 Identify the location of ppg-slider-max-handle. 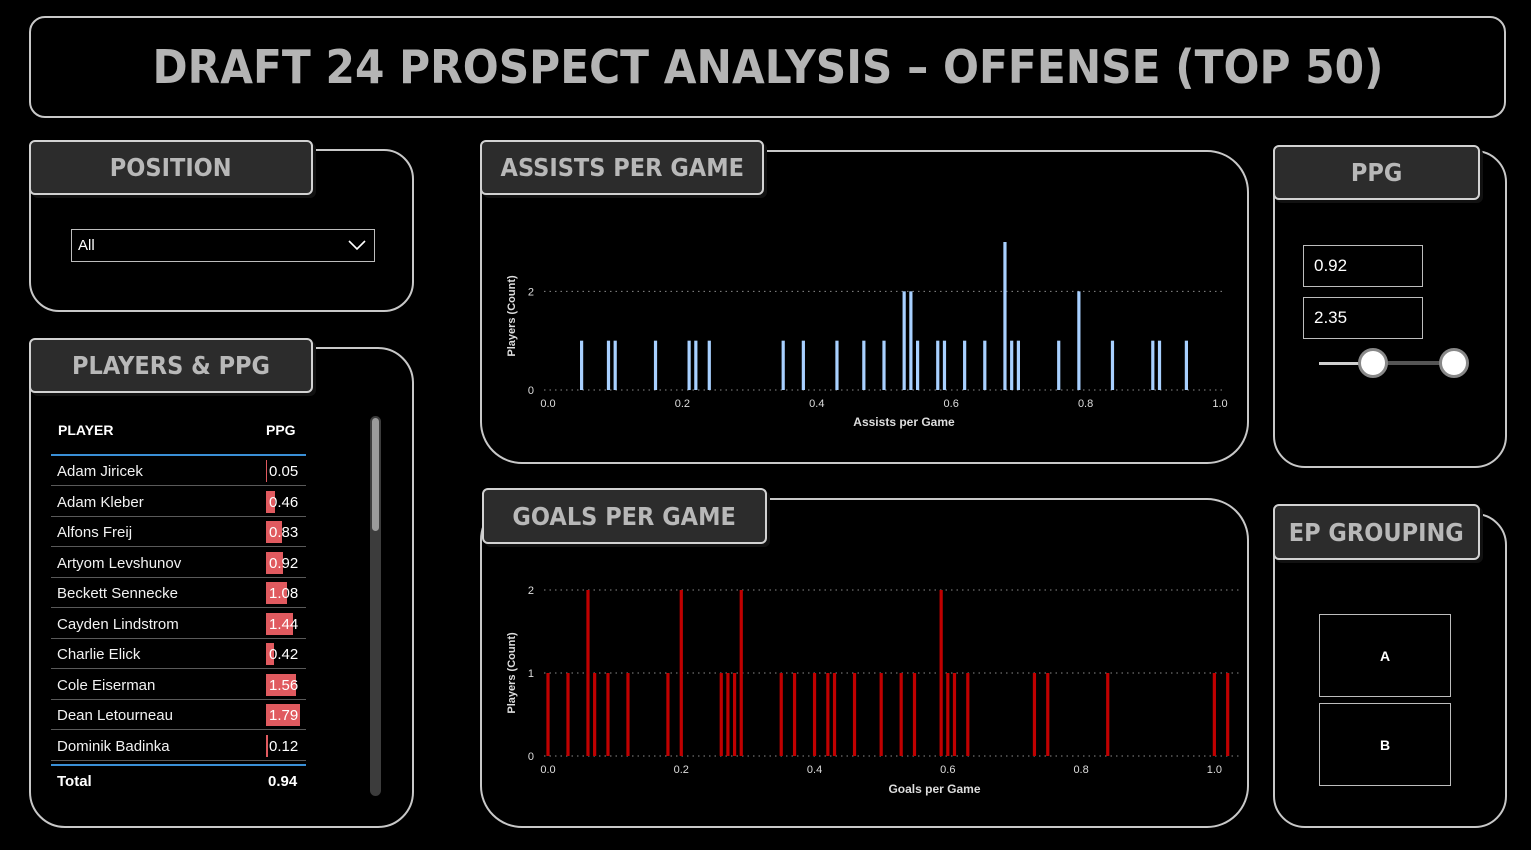
(1454, 363).